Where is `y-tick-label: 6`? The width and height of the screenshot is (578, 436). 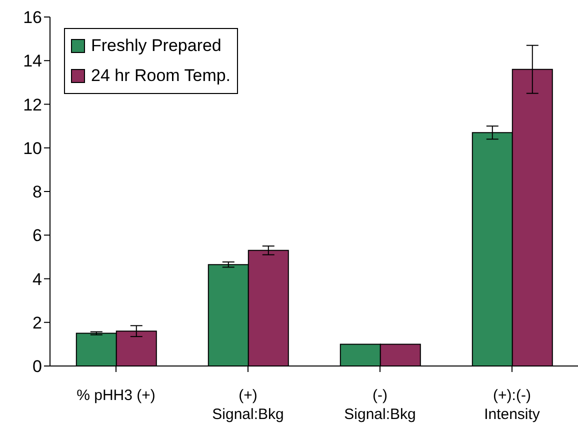 y-tick-label: 6 is located at coordinates (37, 236).